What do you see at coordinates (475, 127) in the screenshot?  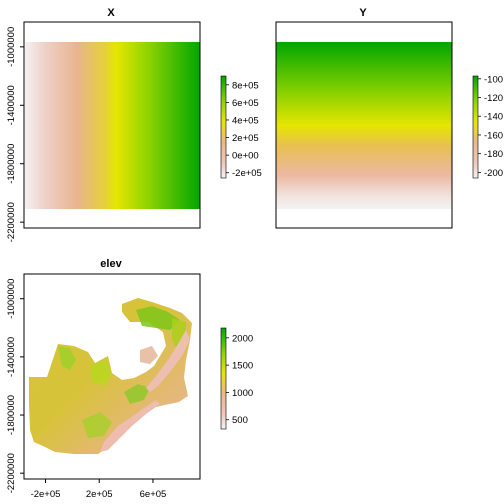 I see `y-legend-bar` at bounding box center [475, 127].